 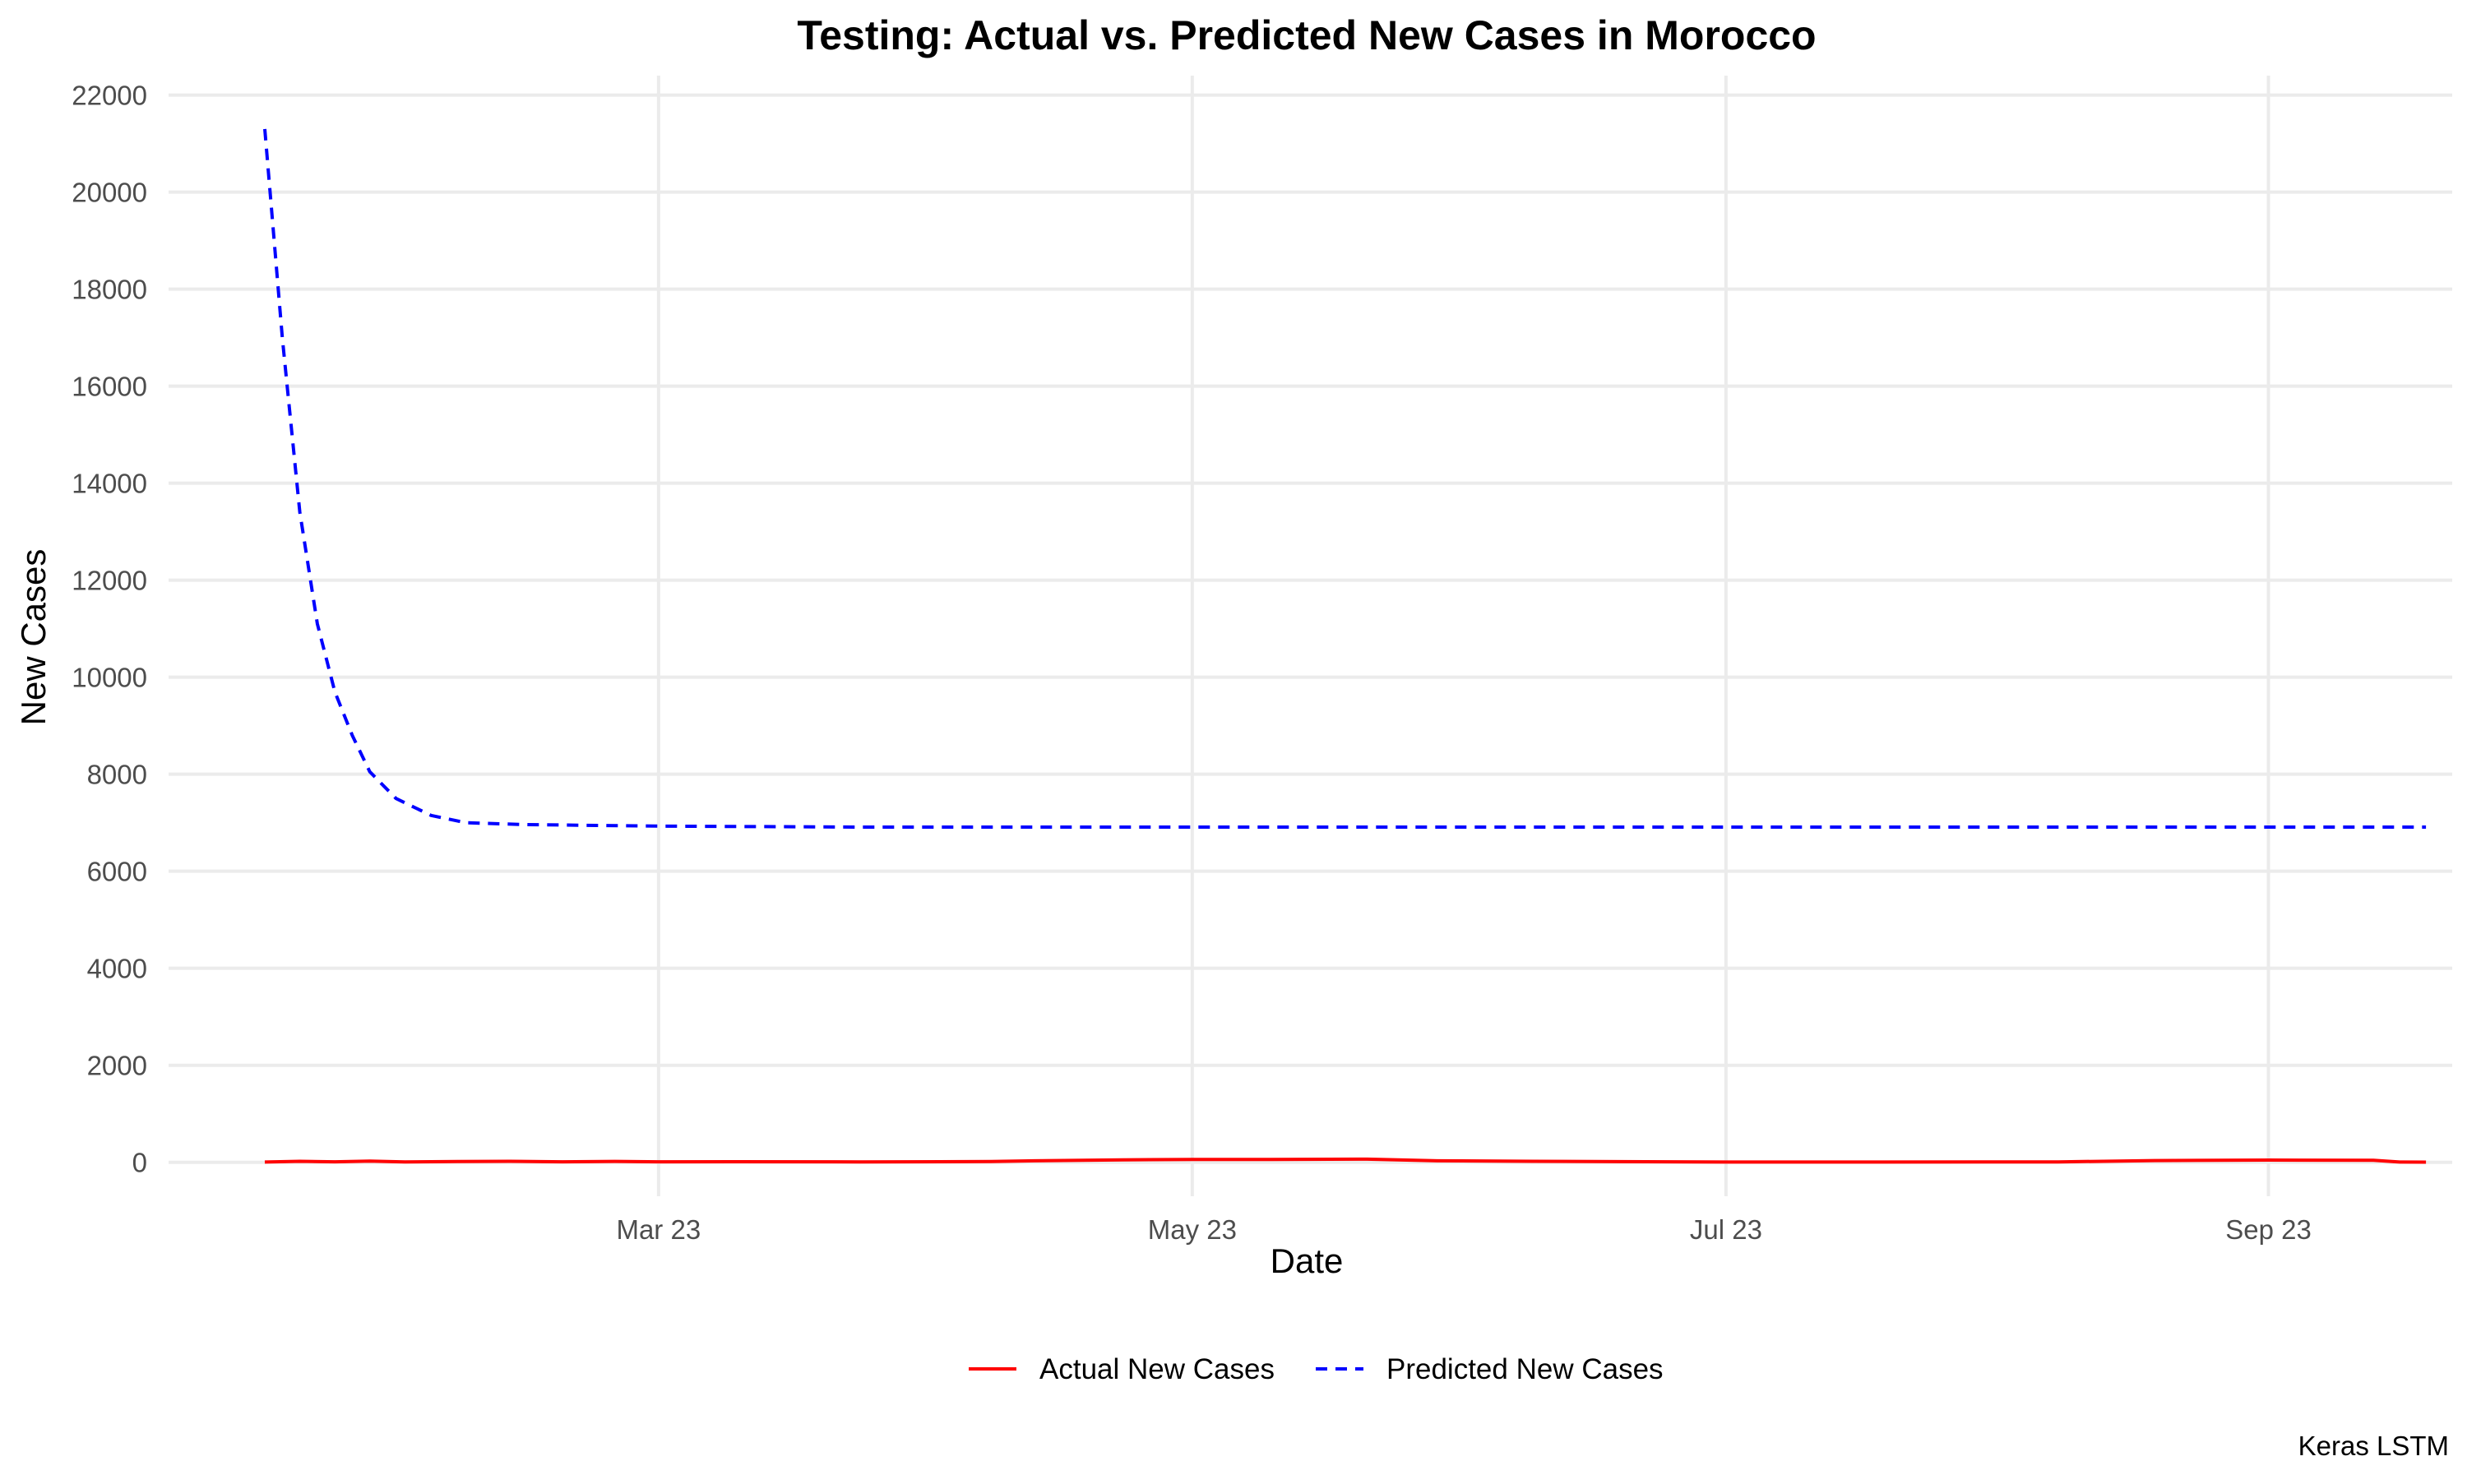 I want to click on legend-label-actual-new-cases: Actual New Cases, so click(x=1157, y=1369).